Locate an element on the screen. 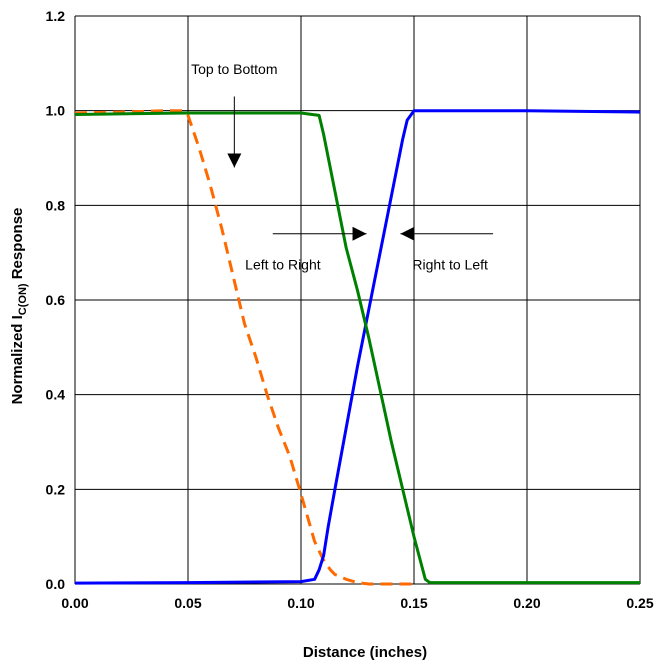 The width and height of the screenshot is (666, 664). y-axis-title: Normalized IC(ON) Response is located at coordinates (19, 306).